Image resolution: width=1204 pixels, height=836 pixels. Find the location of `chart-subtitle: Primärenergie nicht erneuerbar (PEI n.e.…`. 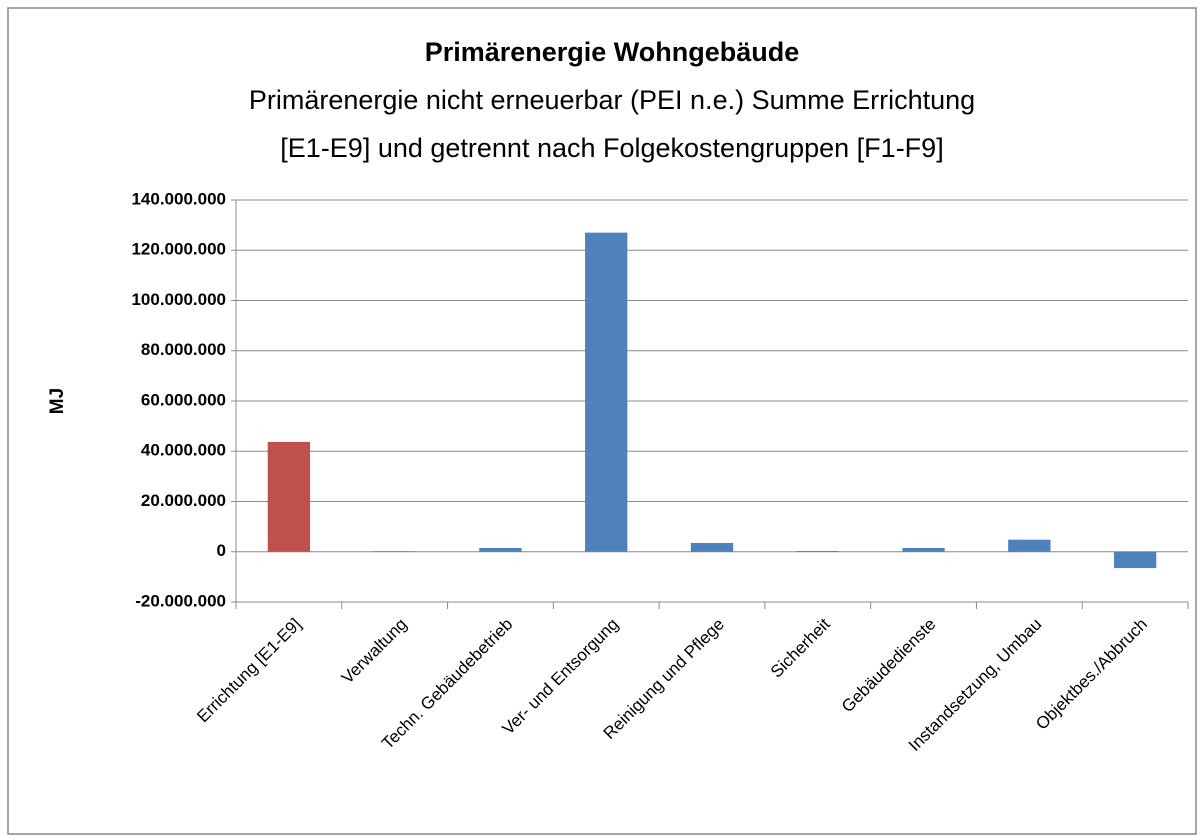

chart-subtitle: Primärenergie nicht erneuerbar (PEI n.e.… is located at coordinates (612, 100).